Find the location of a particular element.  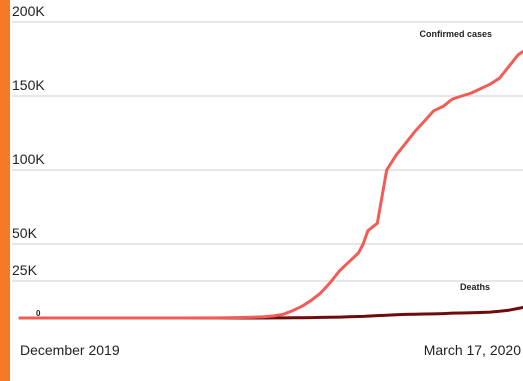

y-tick-label: 200K is located at coordinates (28, 11).